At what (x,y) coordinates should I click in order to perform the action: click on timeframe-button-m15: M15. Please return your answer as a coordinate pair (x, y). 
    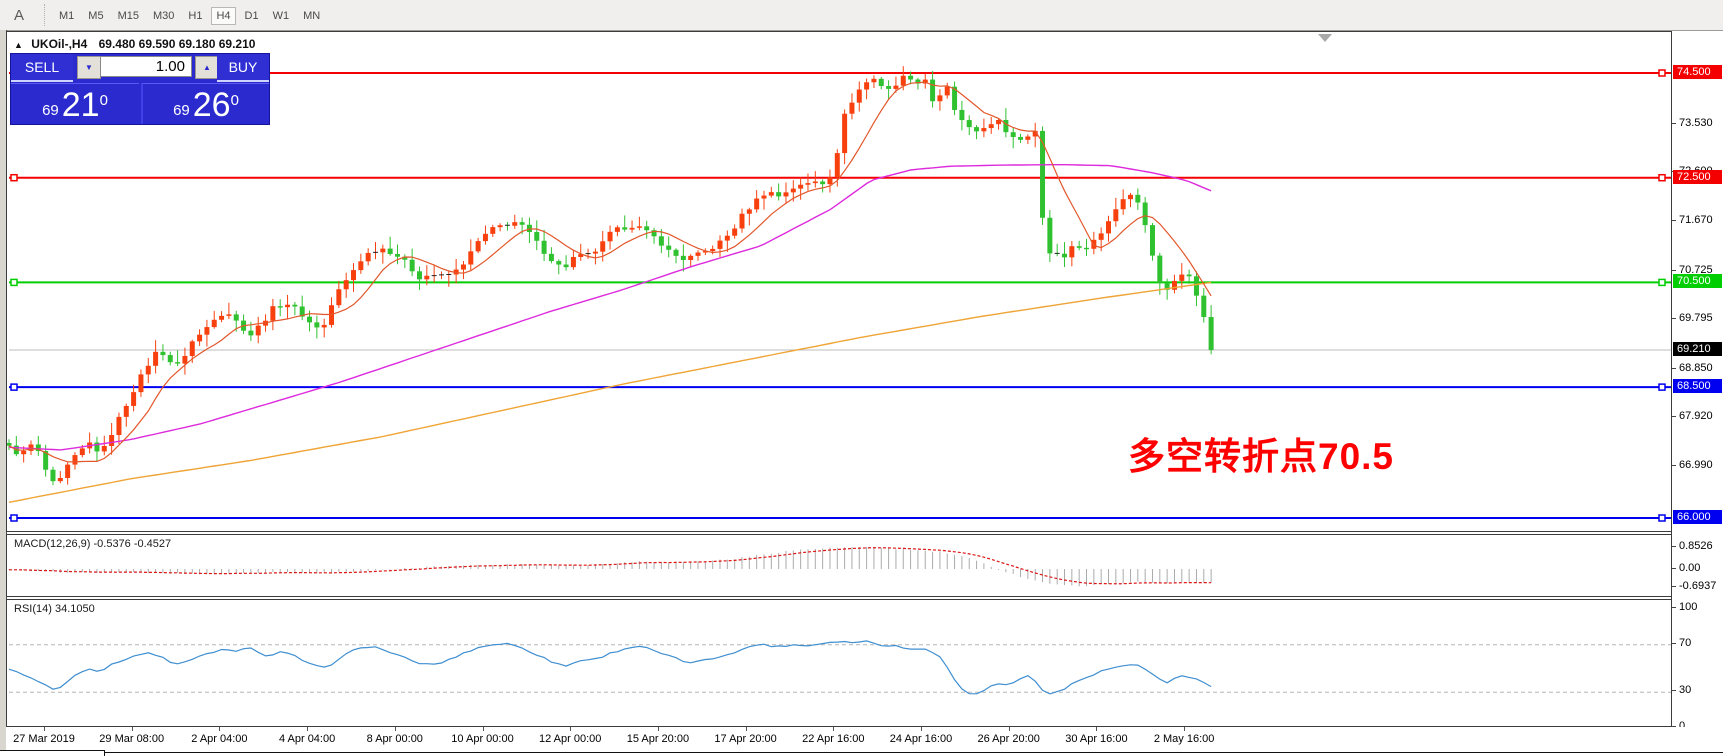
    Looking at the image, I should click on (128, 16).